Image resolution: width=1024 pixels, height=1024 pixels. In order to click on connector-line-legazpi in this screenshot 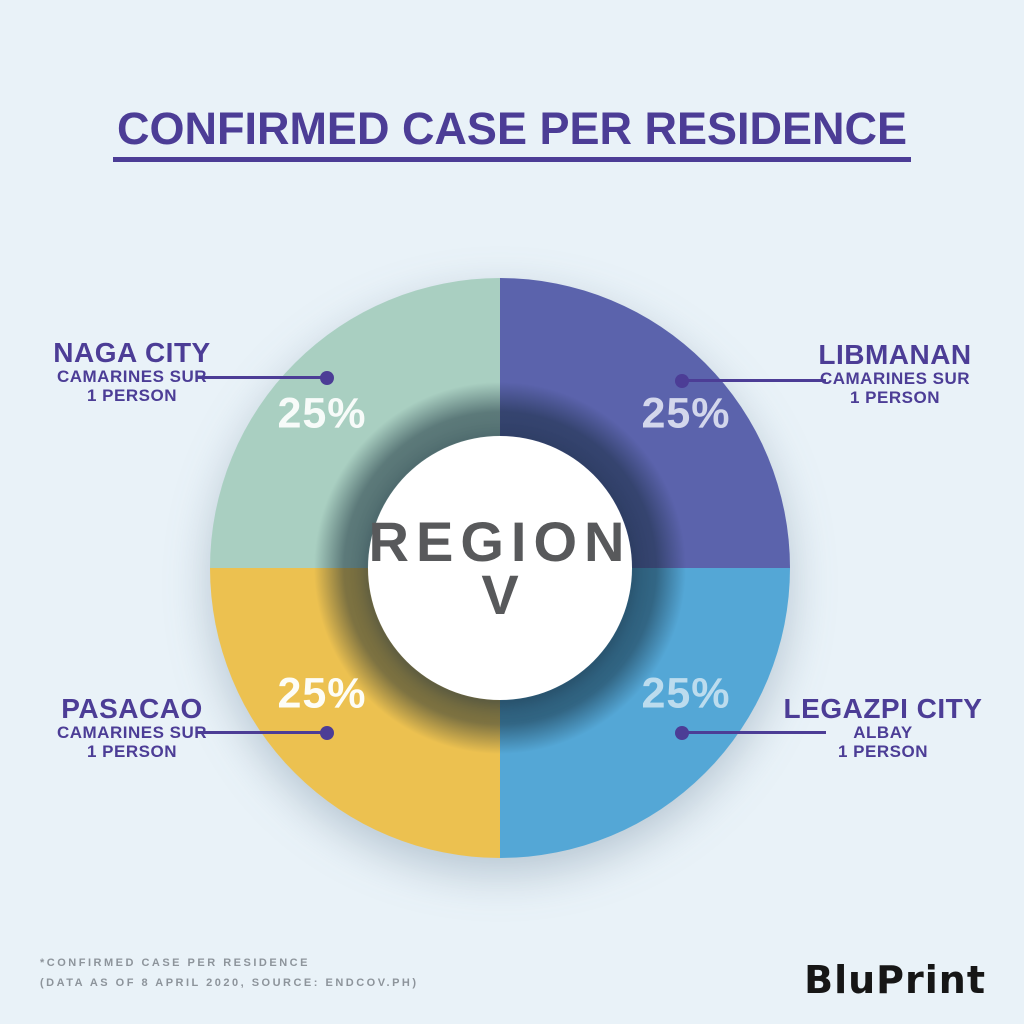, I will do `click(750, 732)`.